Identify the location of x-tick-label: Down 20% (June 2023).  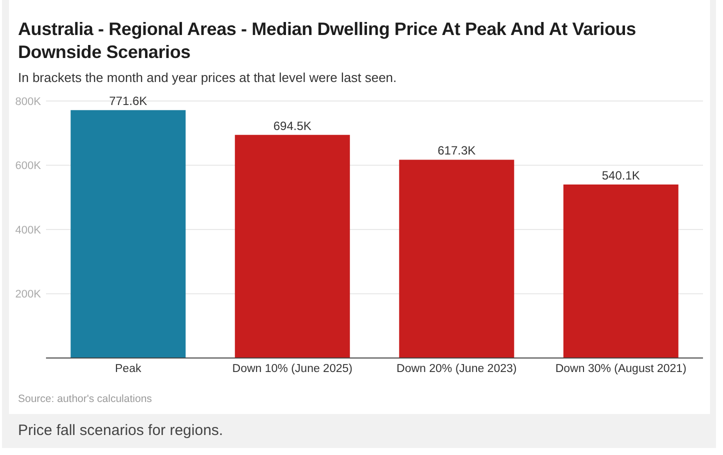
(456, 369).